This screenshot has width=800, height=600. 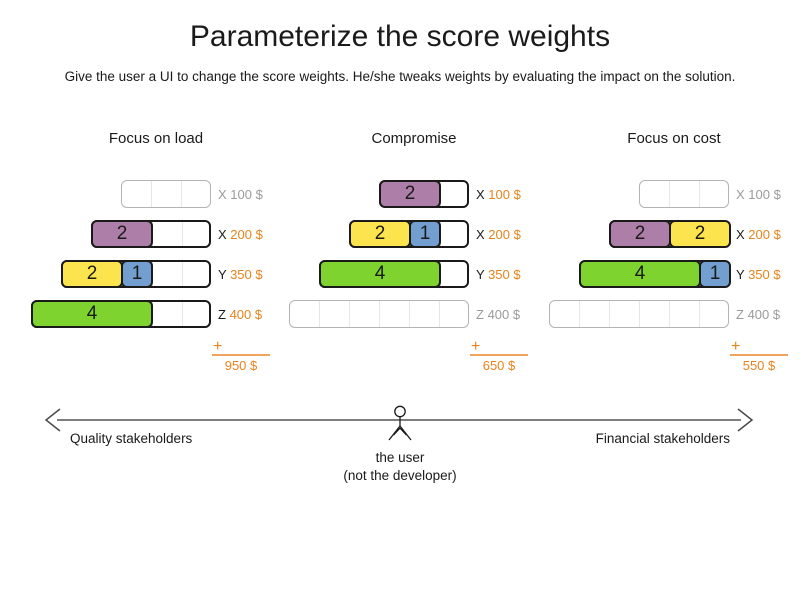 What do you see at coordinates (745, 420) in the screenshot?
I see `right-arrowhead-icon` at bounding box center [745, 420].